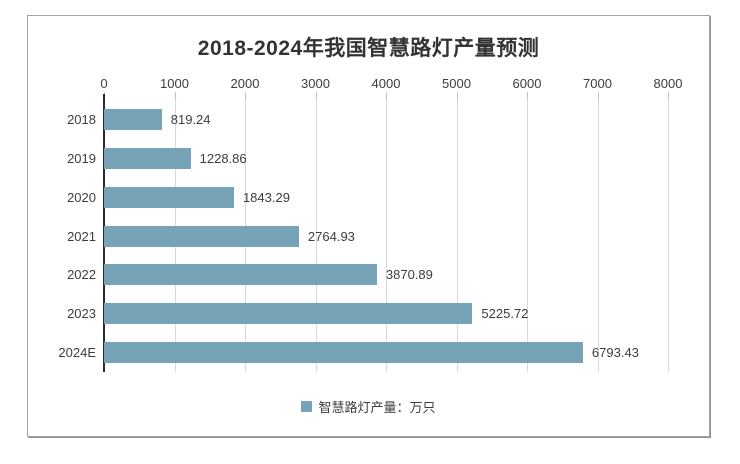 Image resolution: width=740 pixels, height=464 pixels. I want to click on x-axis-tick-label: 3000, so click(315, 83).